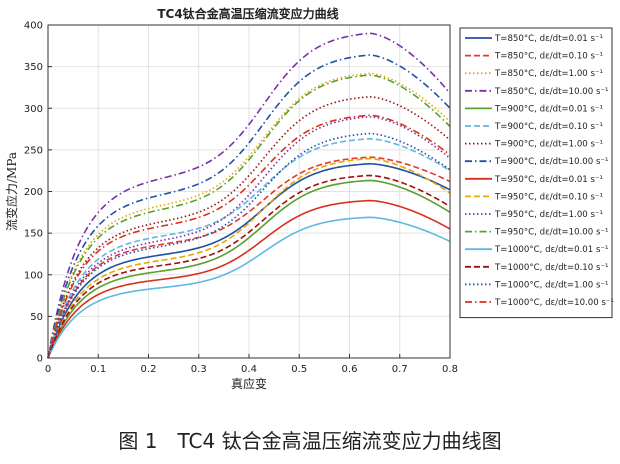 Image resolution: width=620 pixels, height=464 pixels. I want to click on legend-entry: T=950°C, dε/dt=0.10 s⁻¹, so click(548, 197).